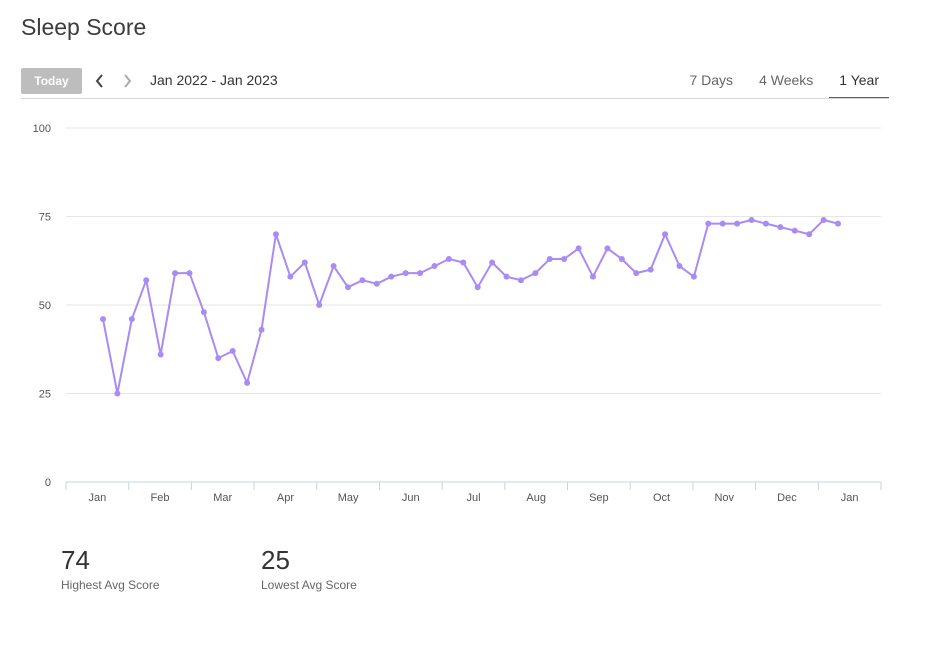 The image size is (934, 658). What do you see at coordinates (786, 80) in the screenshot?
I see `tab-4-weeks: 4 Weeks` at bounding box center [786, 80].